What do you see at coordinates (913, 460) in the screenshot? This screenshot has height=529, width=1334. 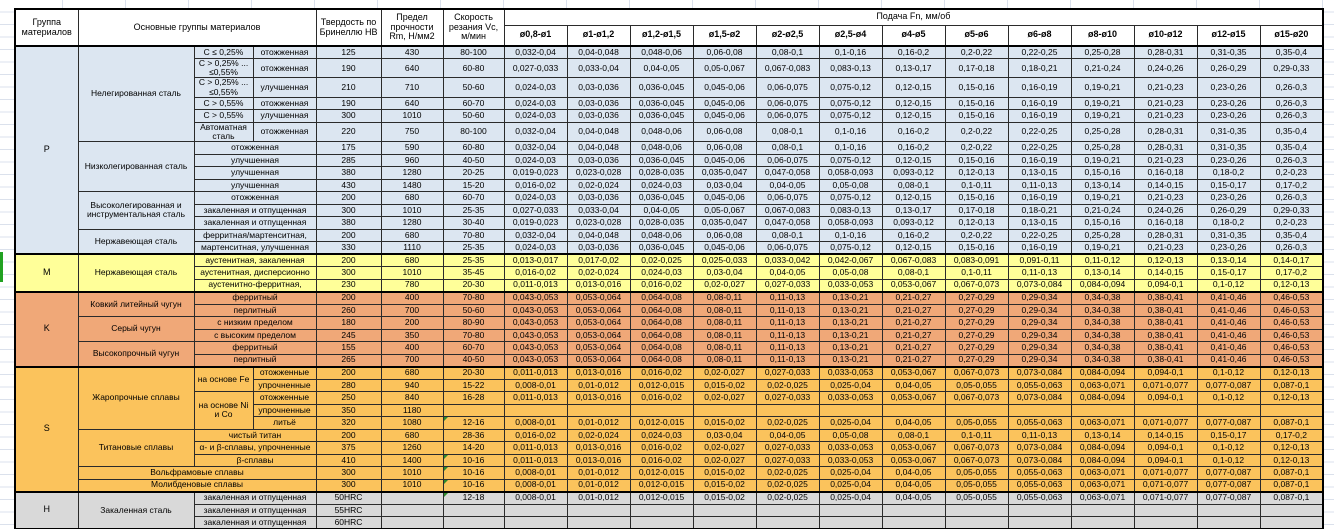 I see `feed-value-cell: 0,053-0,067` at bounding box center [913, 460].